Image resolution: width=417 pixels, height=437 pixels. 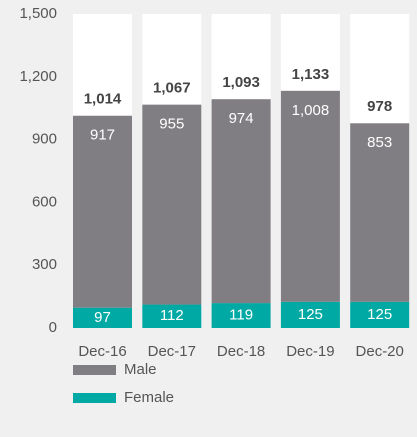 What do you see at coordinates (380, 351) in the screenshot?
I see `x-tick-label: Dec-20` at bounding box center [380, 351].